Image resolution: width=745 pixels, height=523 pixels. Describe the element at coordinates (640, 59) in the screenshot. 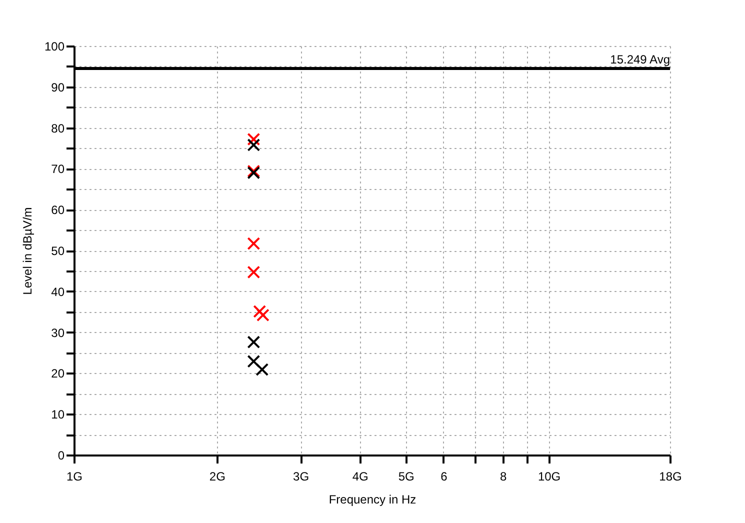

I see `ref-line-label: 15.249 Avg` at that location.